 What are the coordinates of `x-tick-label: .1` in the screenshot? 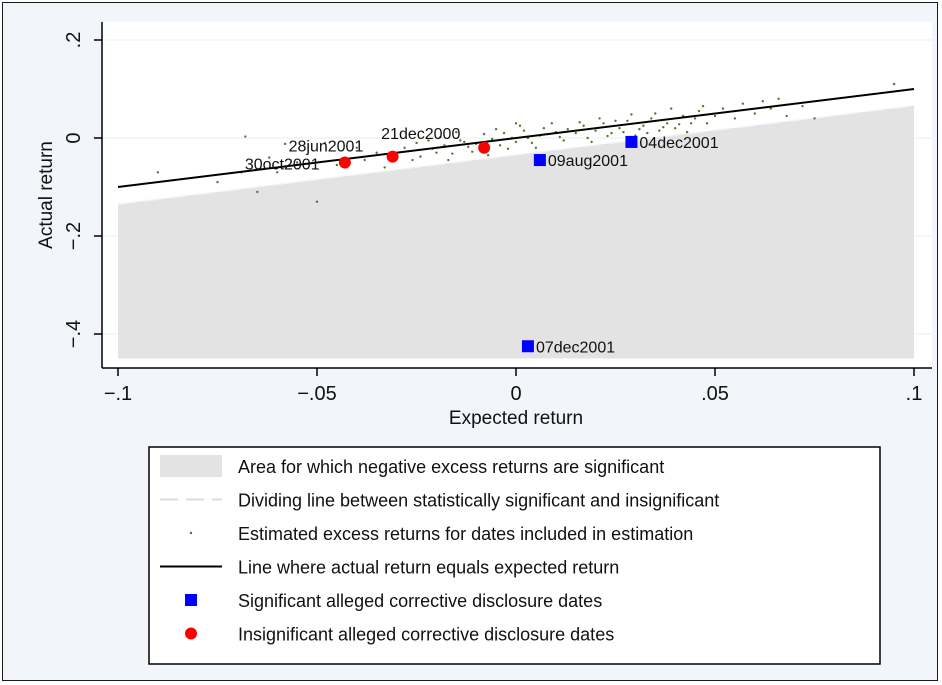 It's located at (914, 394).